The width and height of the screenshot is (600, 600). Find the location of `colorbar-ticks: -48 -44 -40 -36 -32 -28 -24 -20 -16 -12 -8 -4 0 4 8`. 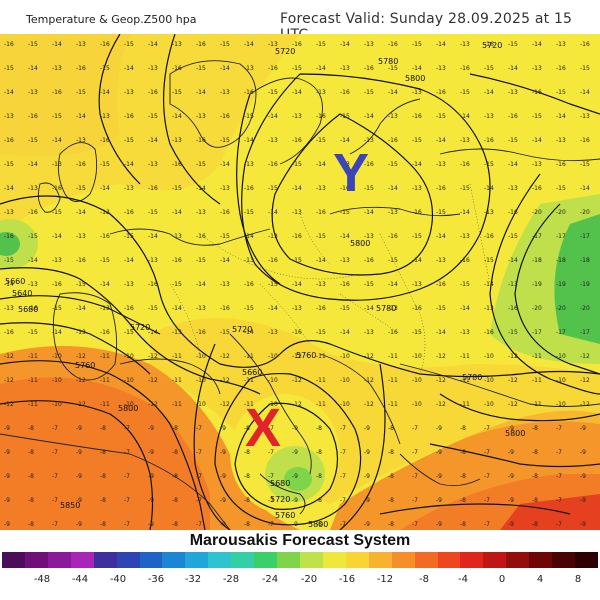

colorbar-ticks: -48 -44 -40 -36 -32 -28 -24 -20 -16 -12 -8 -4 0 4 8 is located at coordinates (300, 581).